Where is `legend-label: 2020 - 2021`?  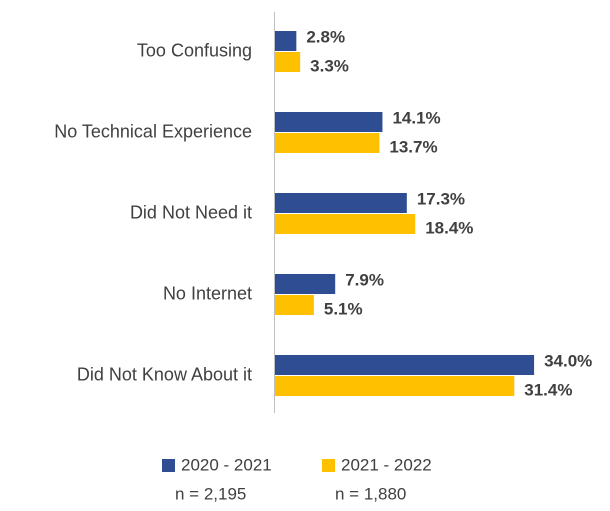 legend-label: 2020 - 2021 is located at coordinates (226, 464).